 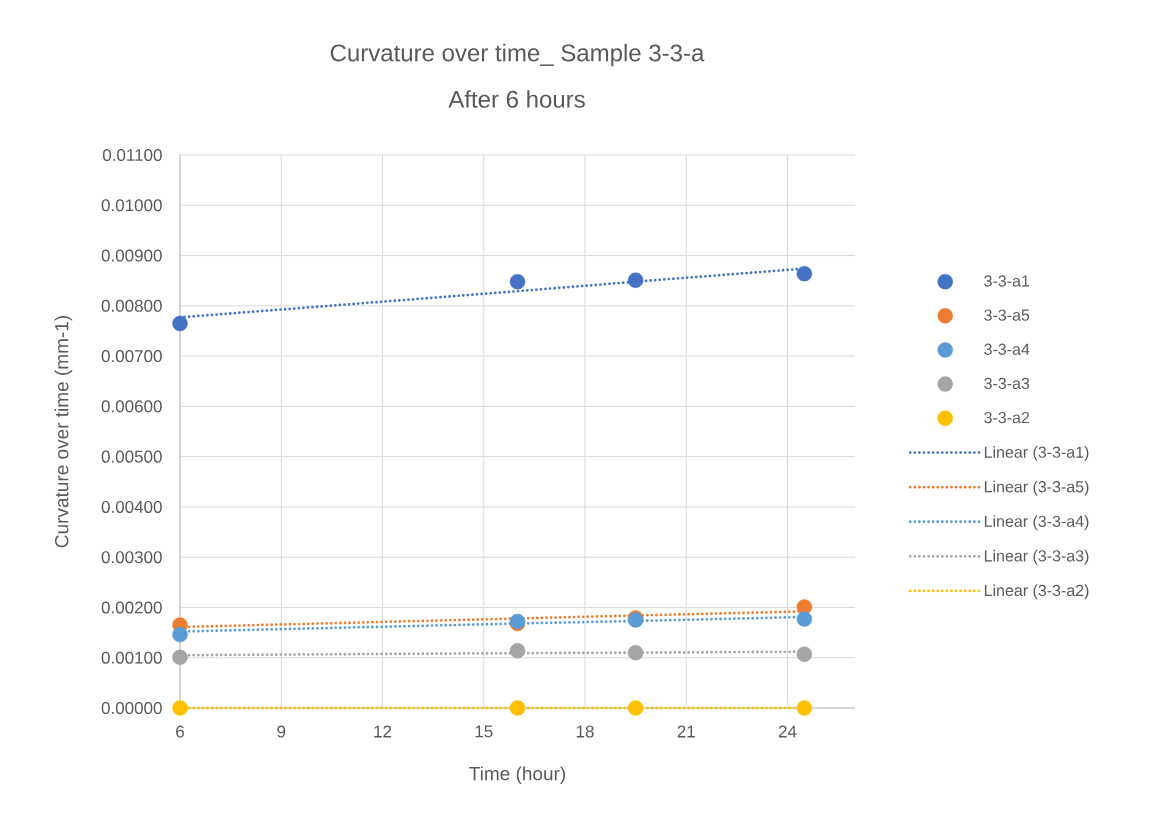 I want to click on y-tick-label: 0.00700, so click(x=131, y=356).